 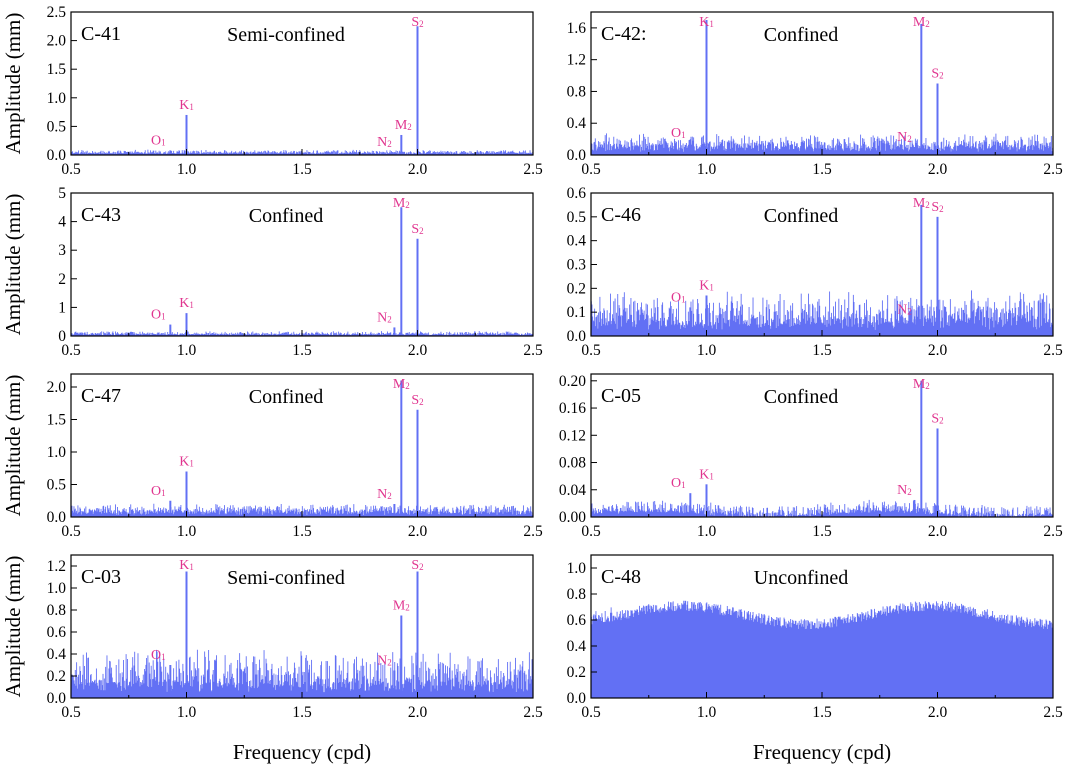 What do you see at coordinates (572, 381) in the screenshot?
I see `y-tick-label: 0.20` at bounding box center [572, 381].